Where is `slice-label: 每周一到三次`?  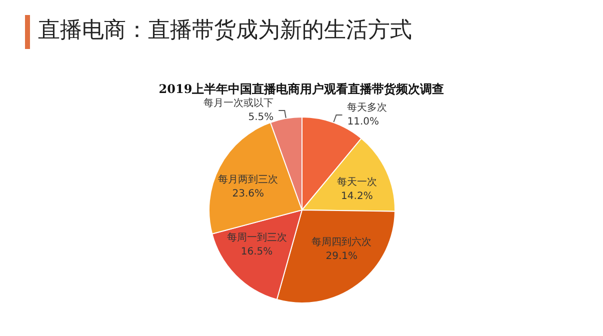
slice-label: 每周一到三次 is located at coordinates (256, 237).